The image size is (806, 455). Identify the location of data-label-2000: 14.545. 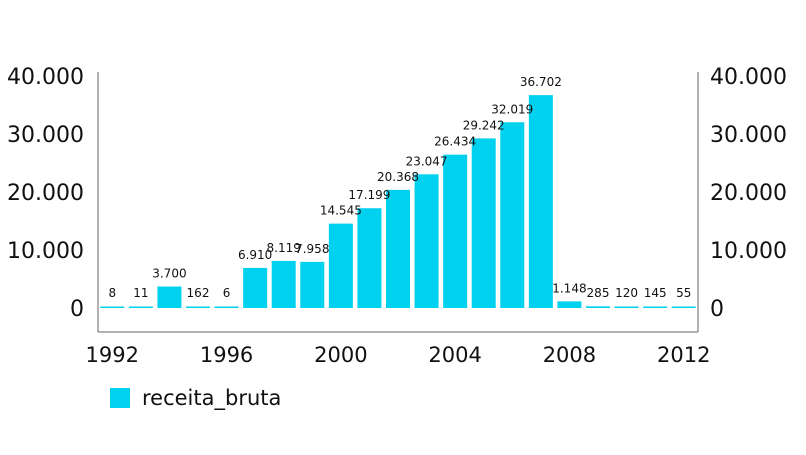
(341, 211).